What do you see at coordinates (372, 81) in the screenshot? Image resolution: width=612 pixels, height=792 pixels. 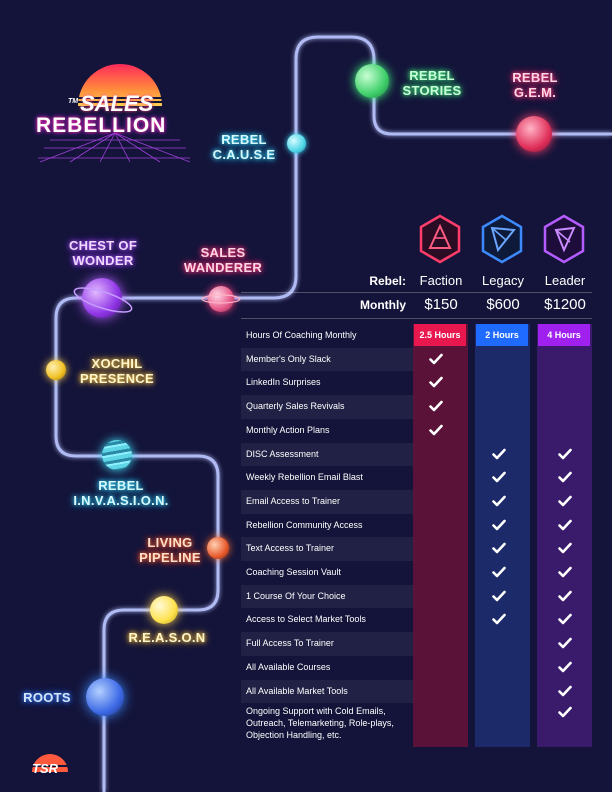 I see `rebel-stories-planet` at bounding box center [372, 81].